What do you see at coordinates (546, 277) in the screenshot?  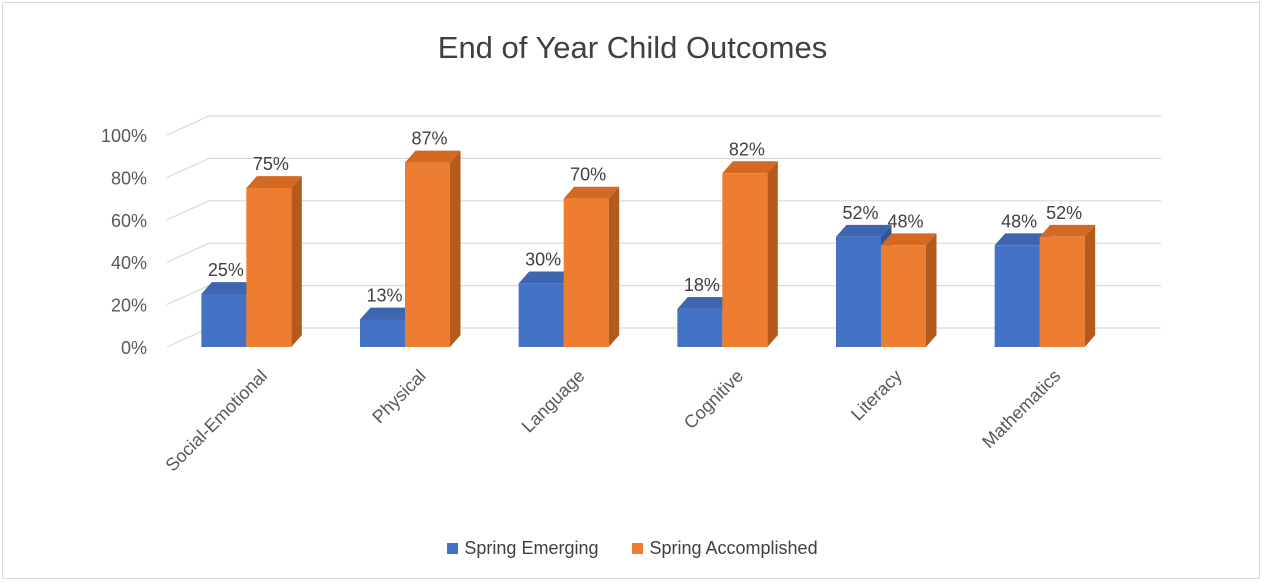 I see `bar-top-language-spring-emerging` at bounding box center [546, 277].